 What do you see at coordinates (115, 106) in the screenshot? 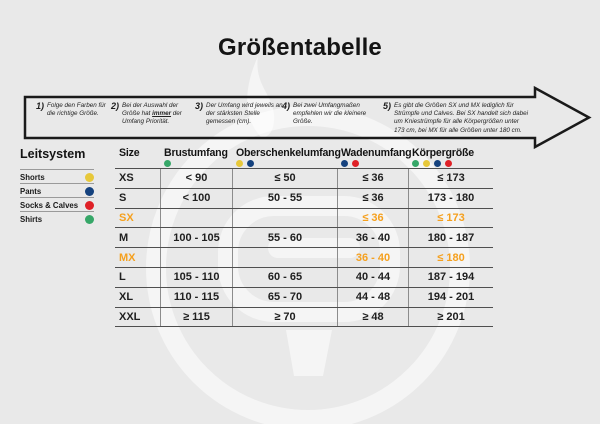
I see `step-number: 2)` at bounding box center [115, 106].